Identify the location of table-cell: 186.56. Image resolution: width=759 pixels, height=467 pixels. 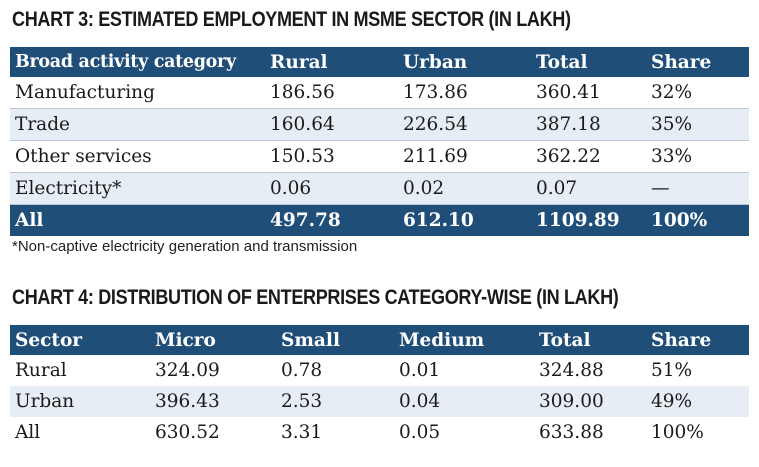
(331, 93).